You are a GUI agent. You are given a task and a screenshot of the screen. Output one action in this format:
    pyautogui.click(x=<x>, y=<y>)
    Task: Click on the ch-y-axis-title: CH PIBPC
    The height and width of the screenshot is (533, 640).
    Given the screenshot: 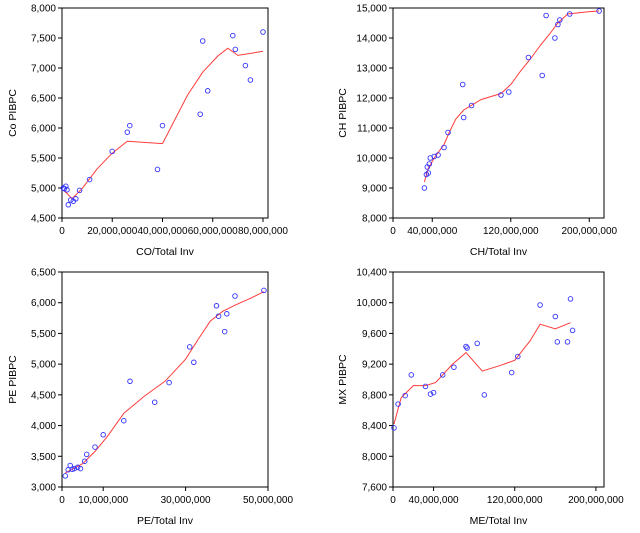 What is the action you would take?
    pyautogui.click(x=343, y=113)
    